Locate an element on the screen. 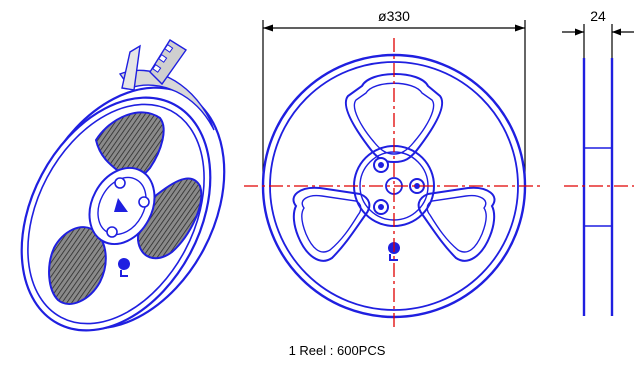  iso-recycle-icon is located at coordinates (124, 264).